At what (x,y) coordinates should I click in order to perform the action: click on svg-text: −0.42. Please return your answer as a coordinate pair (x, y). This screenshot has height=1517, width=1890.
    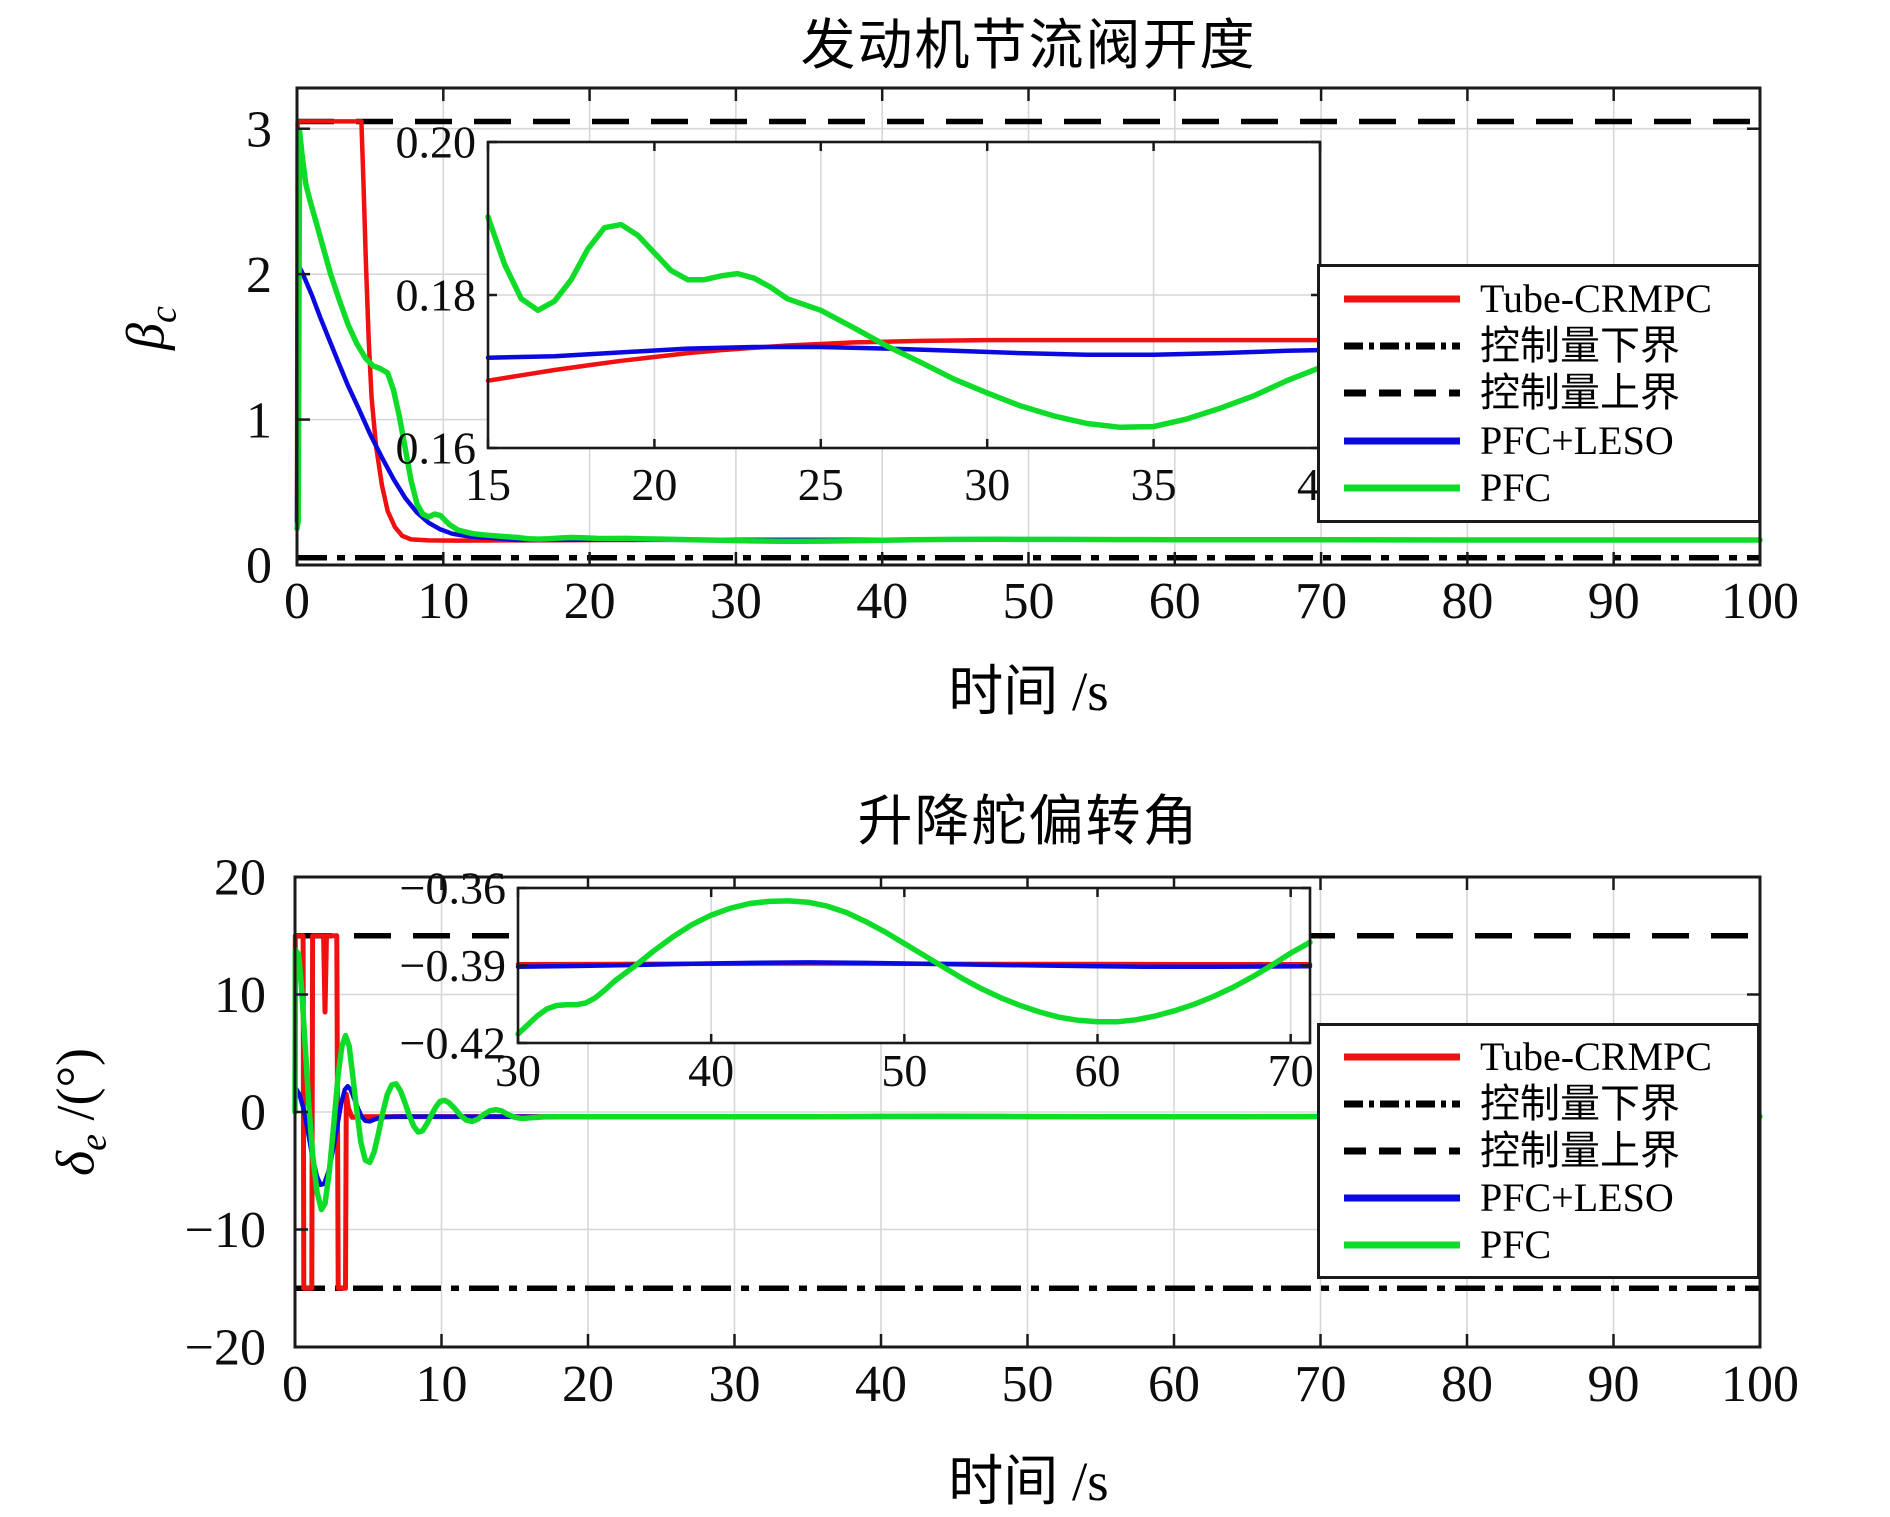
    Looking at the image, I should click on (453, 1043).